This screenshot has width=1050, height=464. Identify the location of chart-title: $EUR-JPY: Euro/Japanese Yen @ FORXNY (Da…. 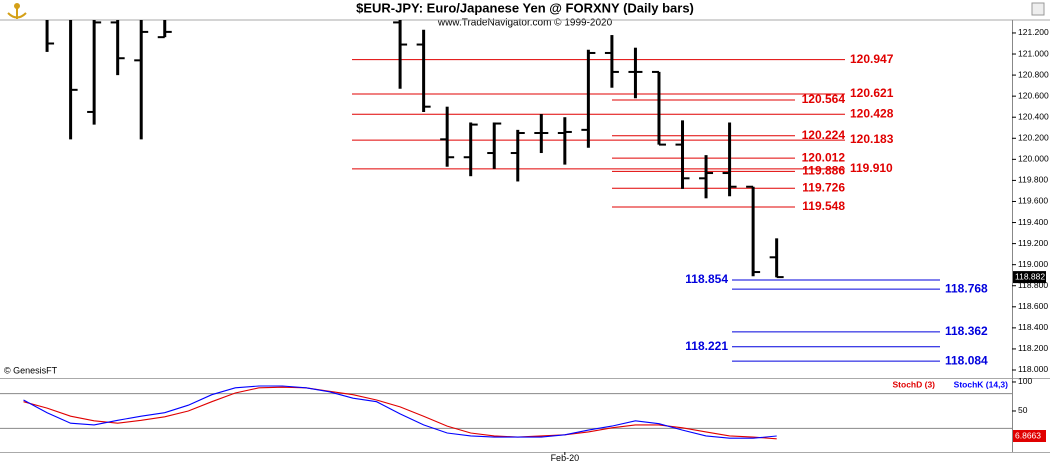
(525, 7).